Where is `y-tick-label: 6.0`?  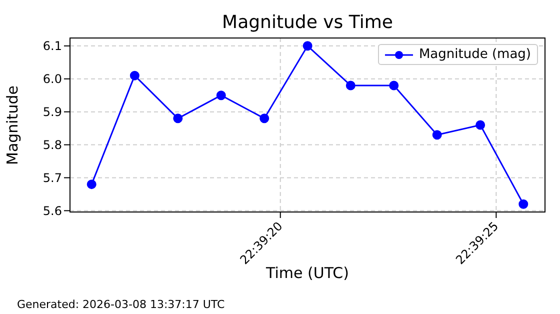
y-tick-label: 6.0 is located at coordinates (52, 79).